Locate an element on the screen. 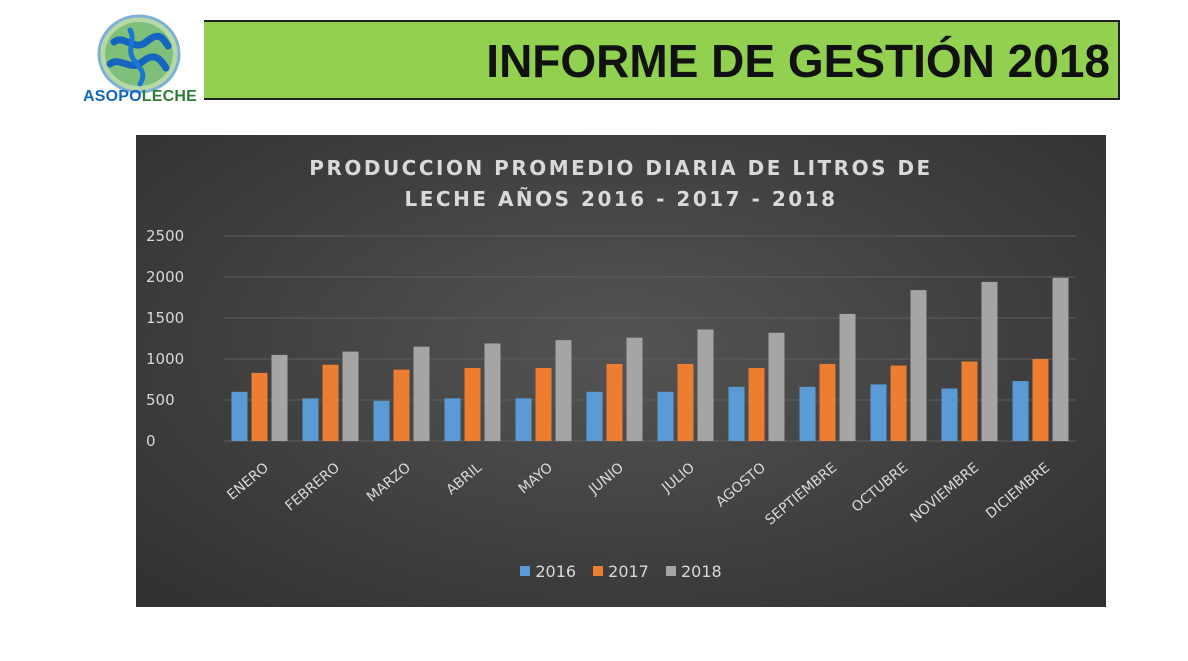  bar-2018-julio is located at coordinates (705, 385).